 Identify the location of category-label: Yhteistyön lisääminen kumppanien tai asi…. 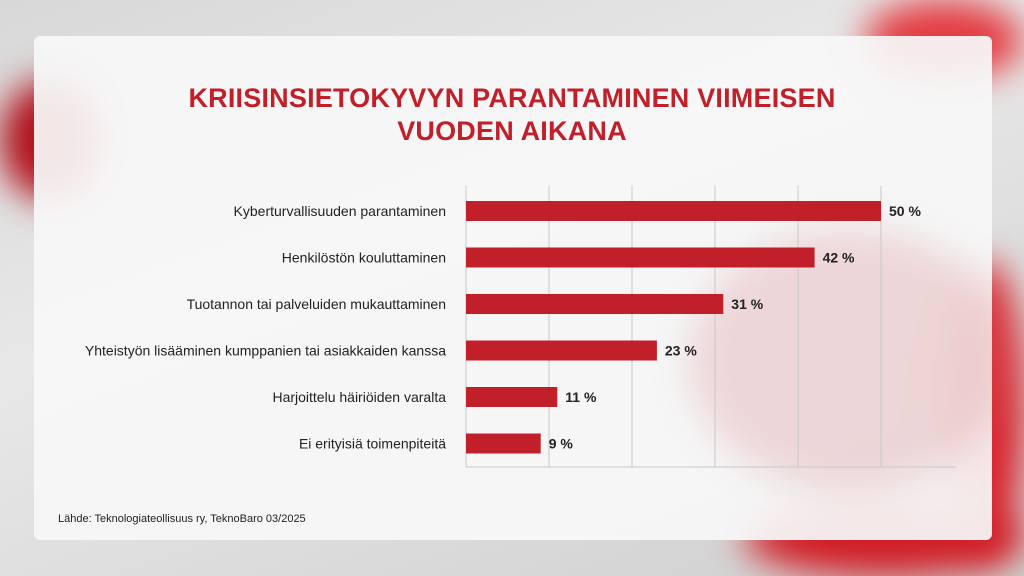
(265, 351).